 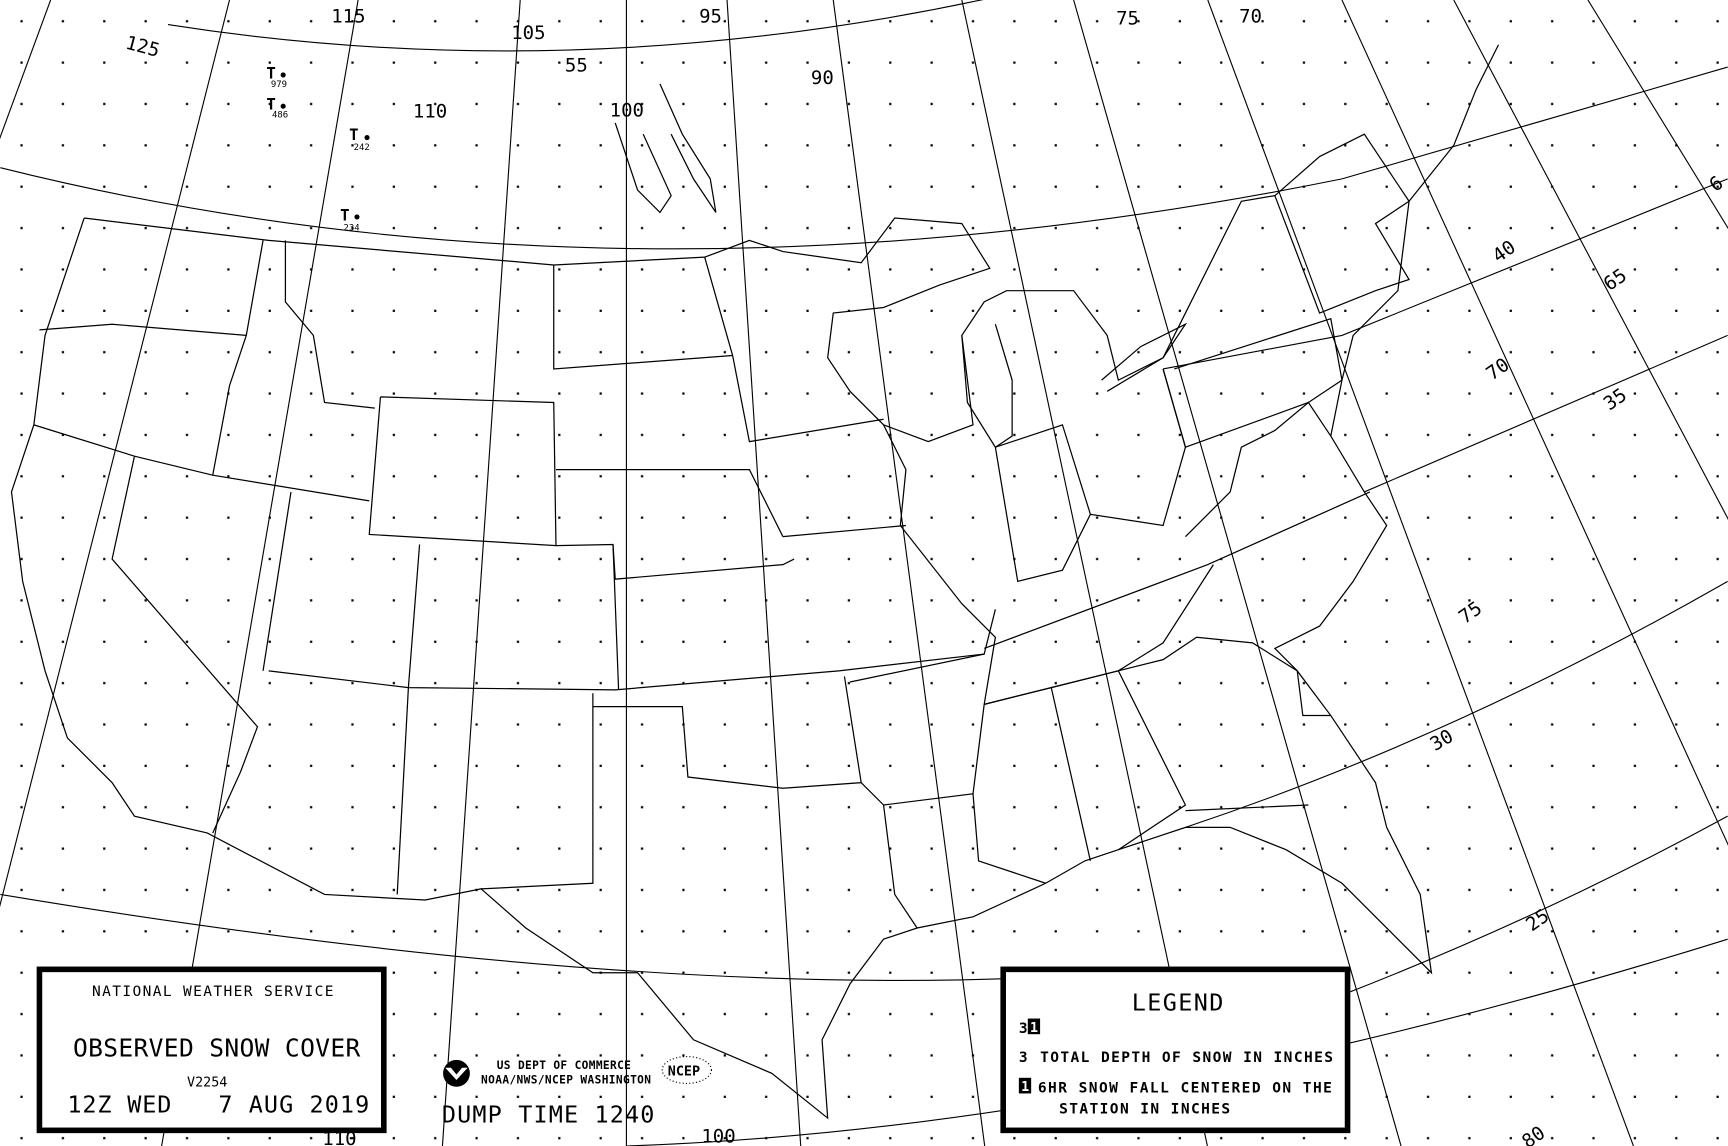 I want to click on nv-ca-border, so click(x=185, y=645).